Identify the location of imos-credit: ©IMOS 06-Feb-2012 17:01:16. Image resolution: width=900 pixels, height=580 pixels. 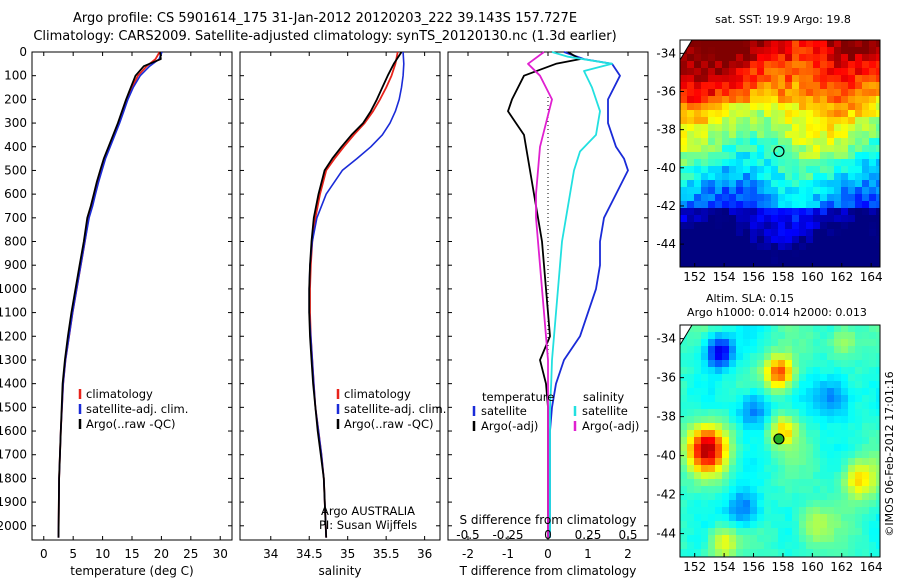
(889, 453).